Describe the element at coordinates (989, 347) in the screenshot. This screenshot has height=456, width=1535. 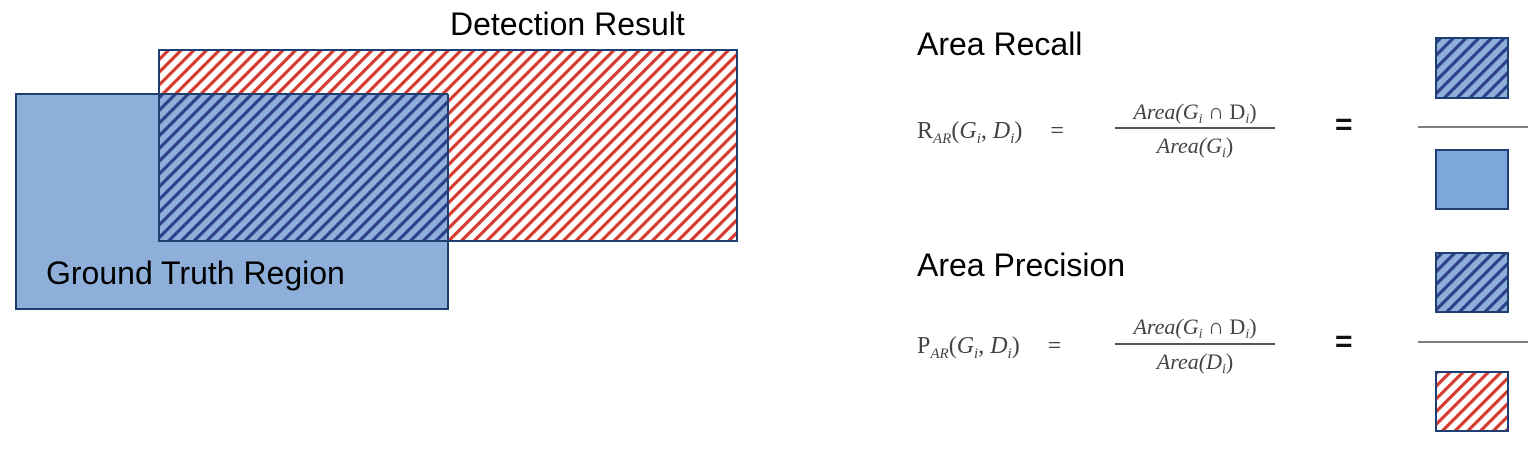
I see `precision-lhs: PAR(Gi, Di) =` at that location.